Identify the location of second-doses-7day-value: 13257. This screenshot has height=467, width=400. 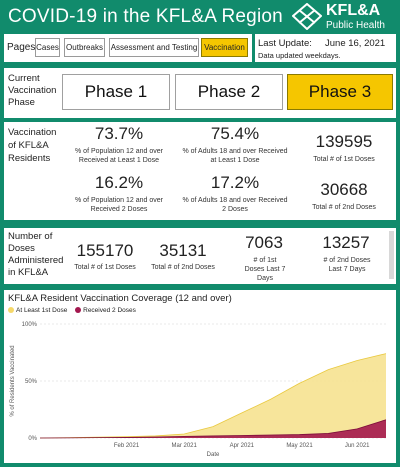
(346, 242).